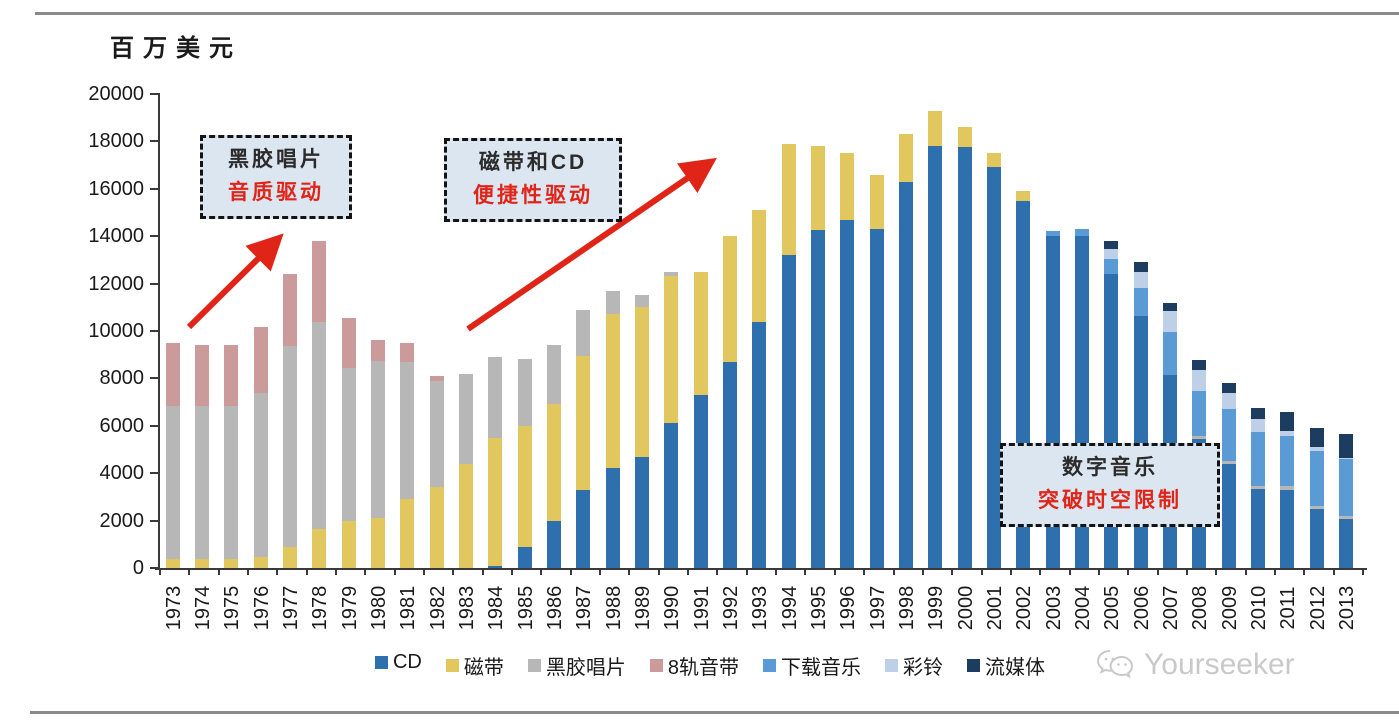  What do you see at coordinates (553, 375) in the screenshot?
I see `bar-1986-vinyl` at bounding box center [553, 375].